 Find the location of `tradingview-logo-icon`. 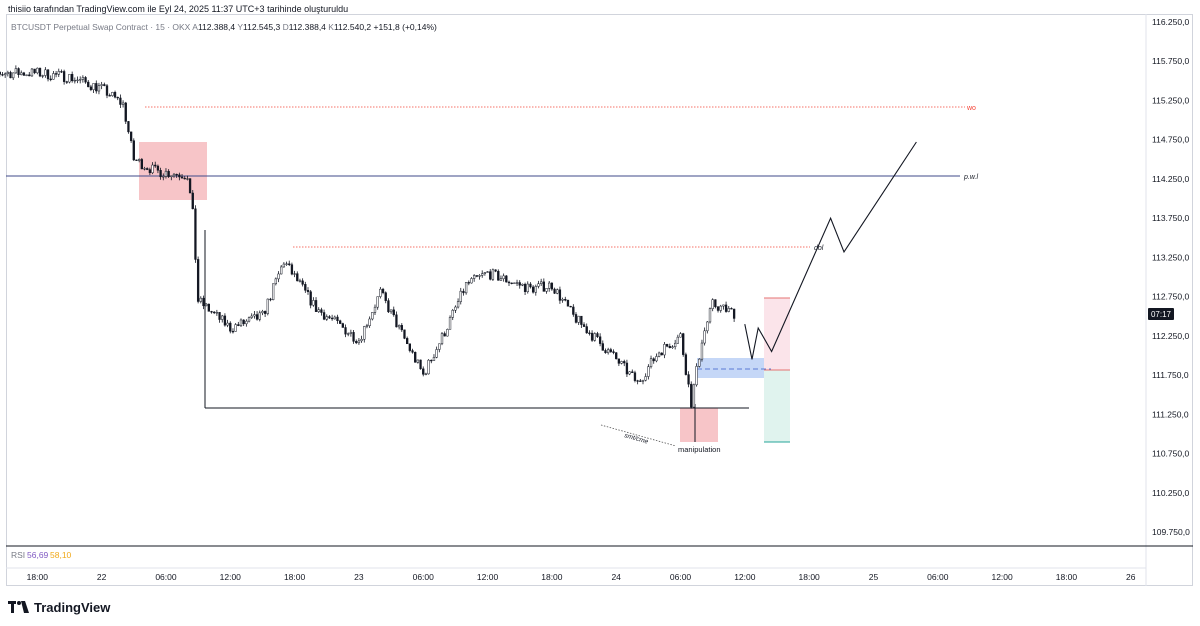

tradingview-logo-icon is located at coordinates (18, 607).